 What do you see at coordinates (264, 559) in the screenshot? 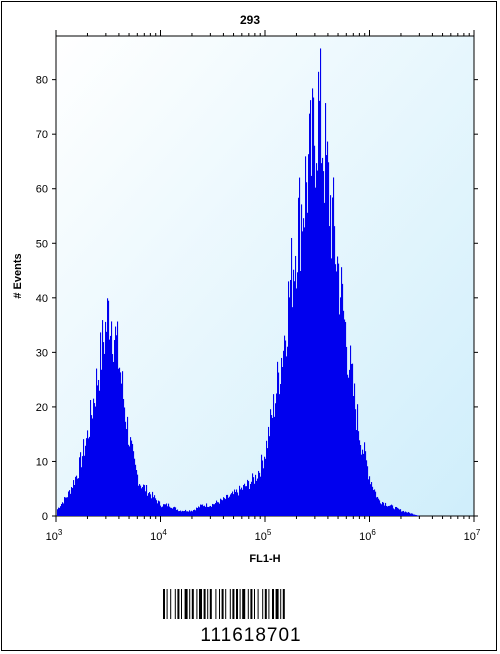
I see `x-axis-label: FL1-H` at bounding box center [264, 559].